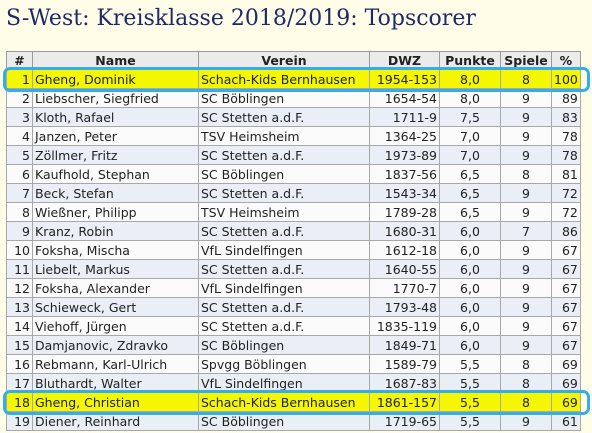 This screenshot has width=592, height=433. I want to click on cell-percent: 86, so click(566, 231).